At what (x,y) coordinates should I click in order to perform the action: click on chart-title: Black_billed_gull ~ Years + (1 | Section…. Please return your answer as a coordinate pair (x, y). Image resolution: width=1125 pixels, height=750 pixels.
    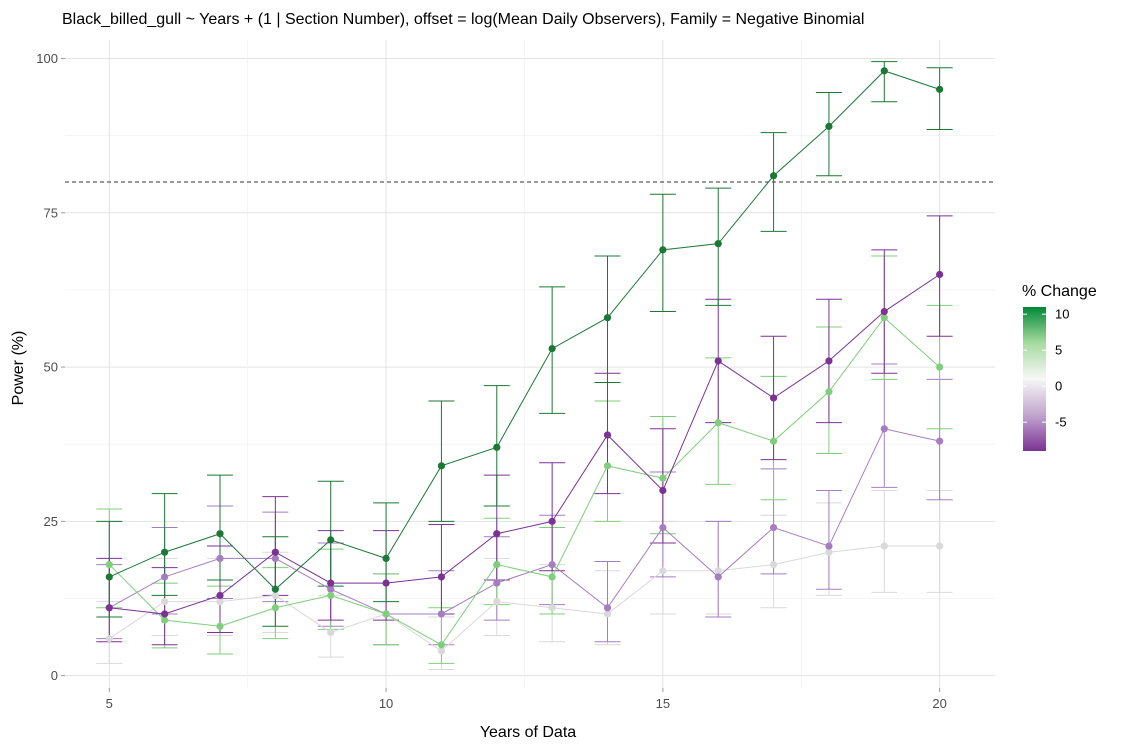
    Looking at the image, I should click on (463, 19).